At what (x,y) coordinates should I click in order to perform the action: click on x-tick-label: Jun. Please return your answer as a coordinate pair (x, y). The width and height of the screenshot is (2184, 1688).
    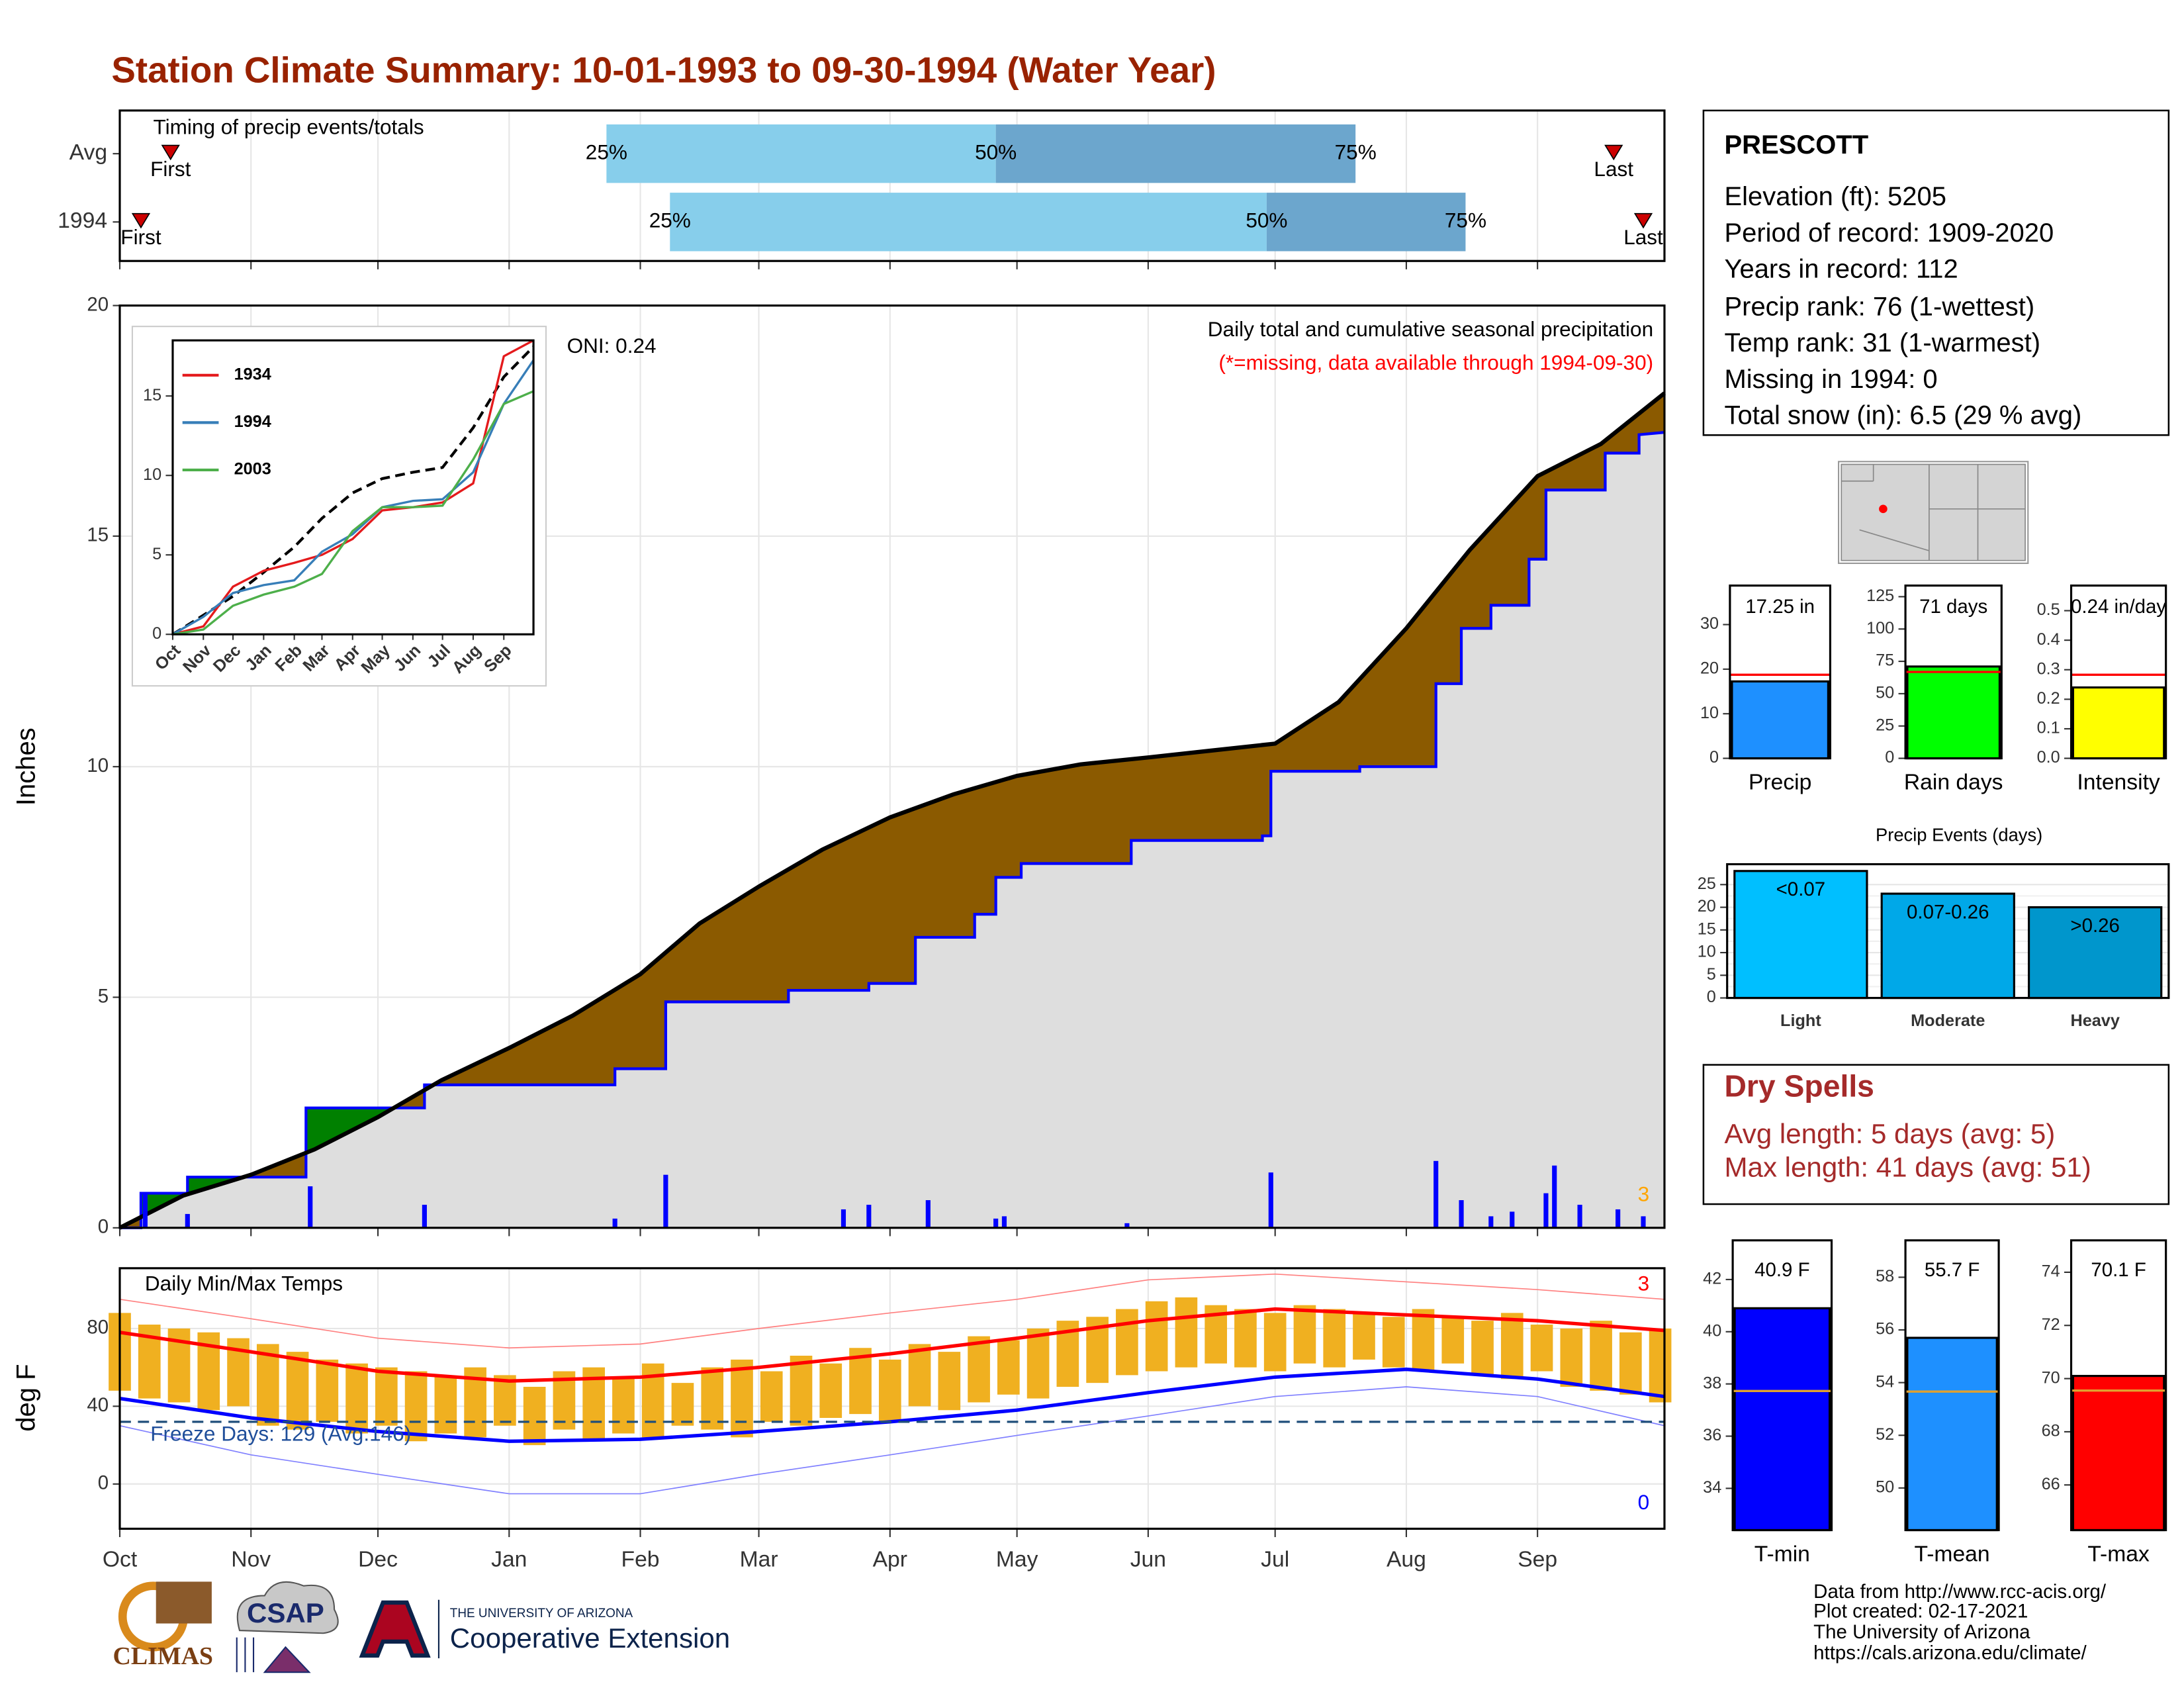
    Looking at the image, I should click on (1148, 1560).